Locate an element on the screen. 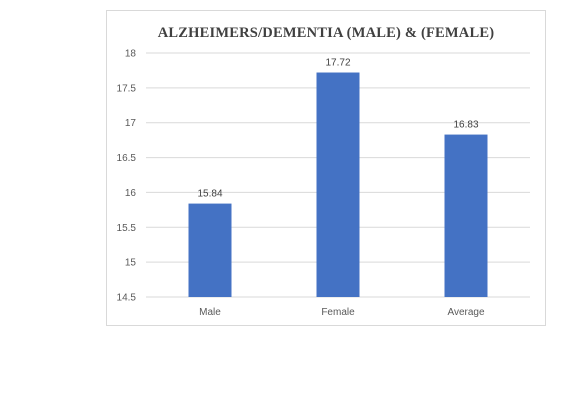 The width and height of the screenshot is (580, 413). x-tick-label-male: Male is located at coordinates (210, 312).